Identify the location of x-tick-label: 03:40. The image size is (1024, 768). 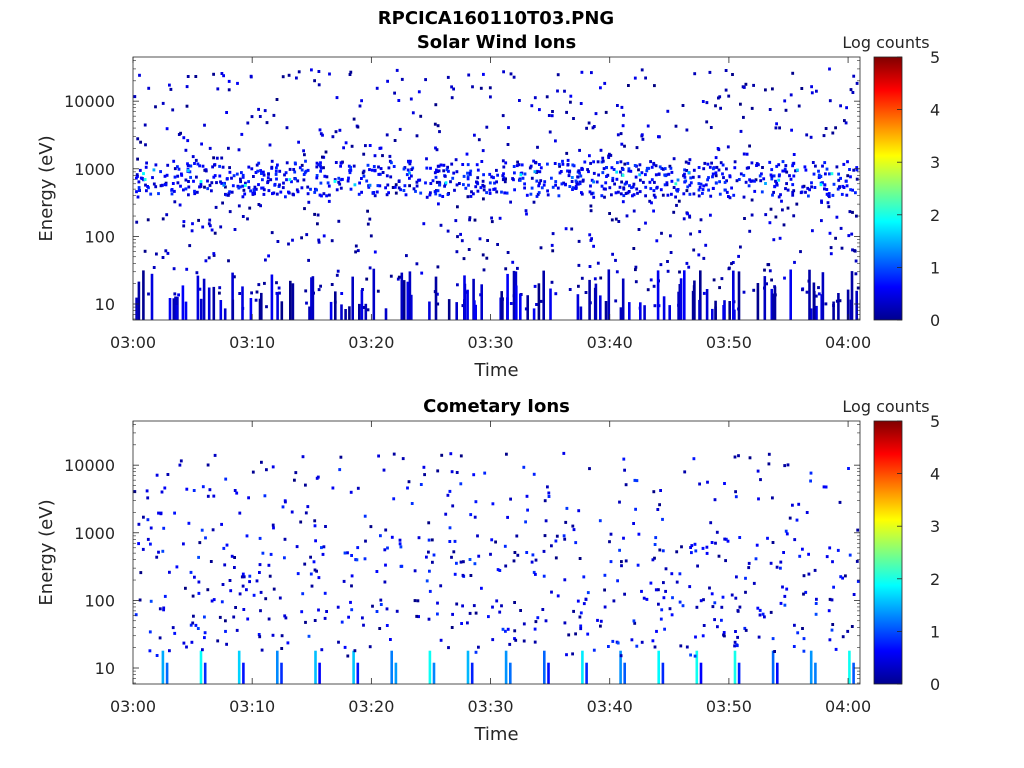
(610, 342).